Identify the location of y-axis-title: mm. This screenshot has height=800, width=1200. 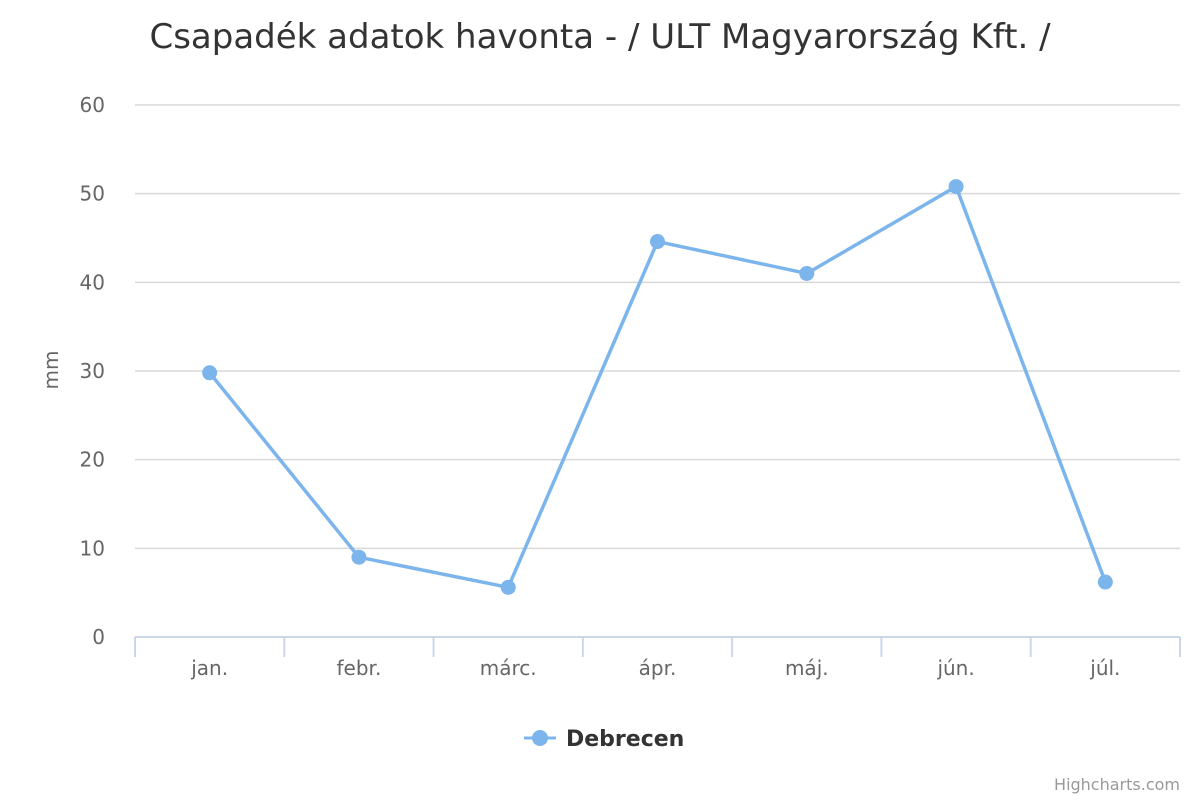
(51, 370).